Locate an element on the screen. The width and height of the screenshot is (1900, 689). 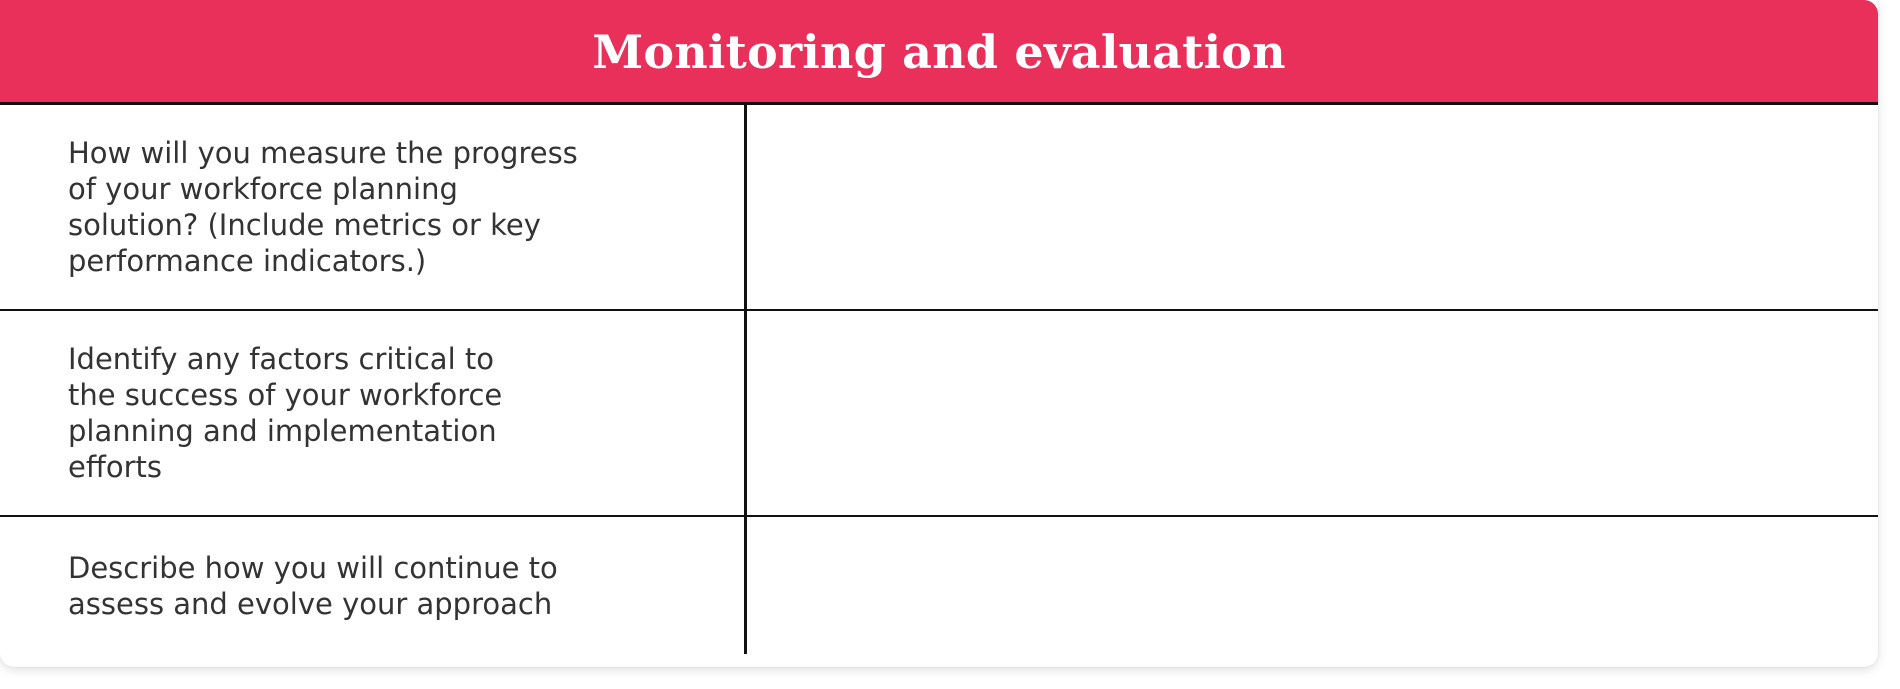
section-header: Monitoring and evaluation is located at coordinates (939, 51).